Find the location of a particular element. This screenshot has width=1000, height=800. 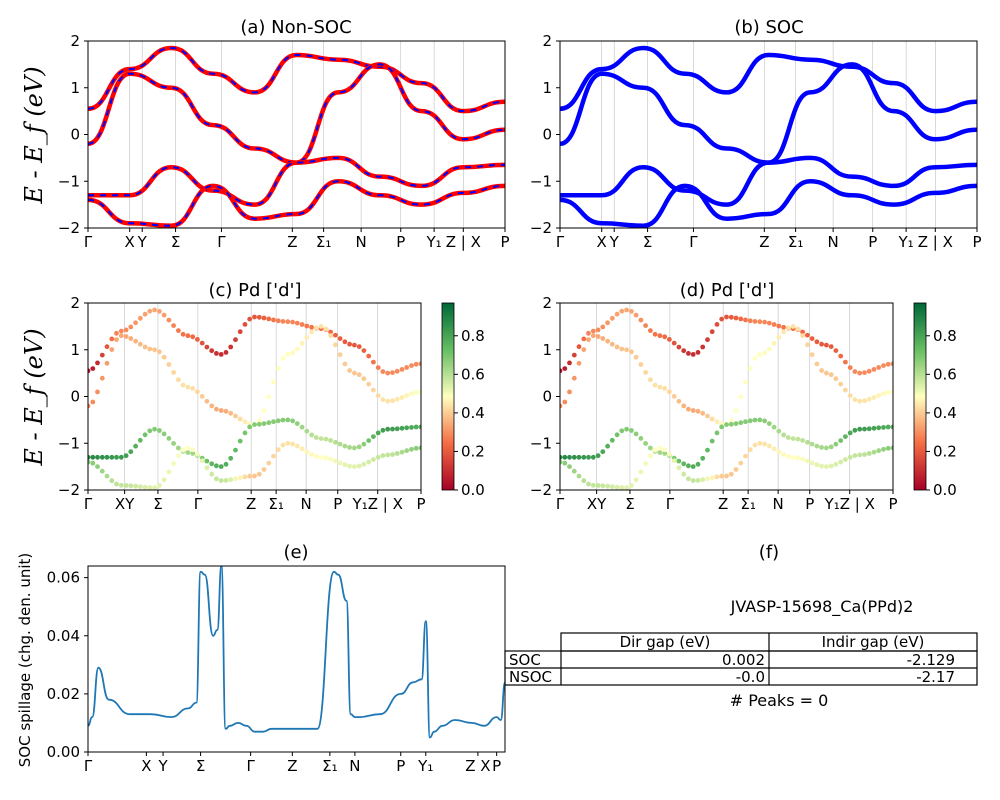

xtick-label-c: N is located at coordinates (305, 504).